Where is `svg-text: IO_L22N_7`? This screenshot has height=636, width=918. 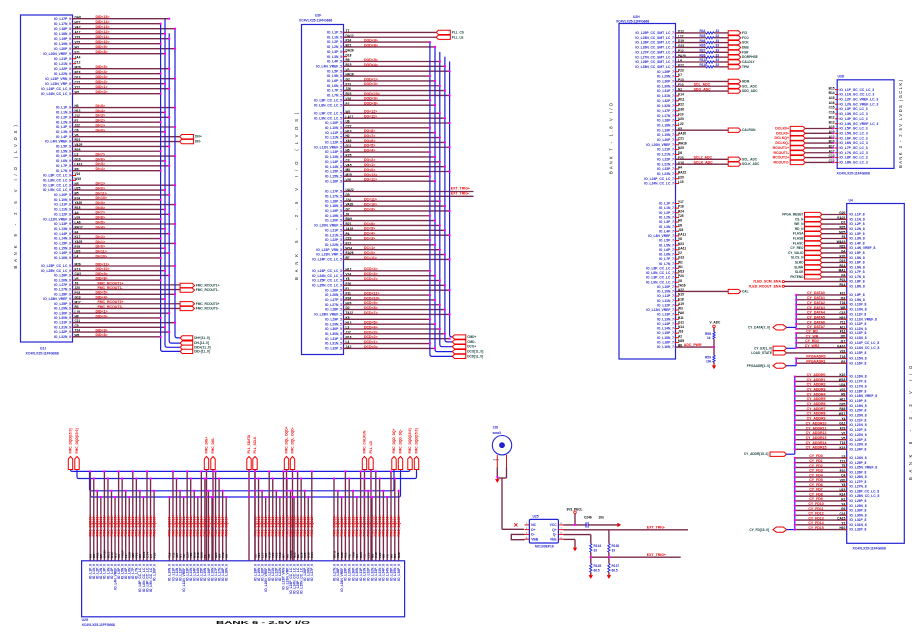
svg-text: IO_L22N_7 is located at coordinates (665, 164).